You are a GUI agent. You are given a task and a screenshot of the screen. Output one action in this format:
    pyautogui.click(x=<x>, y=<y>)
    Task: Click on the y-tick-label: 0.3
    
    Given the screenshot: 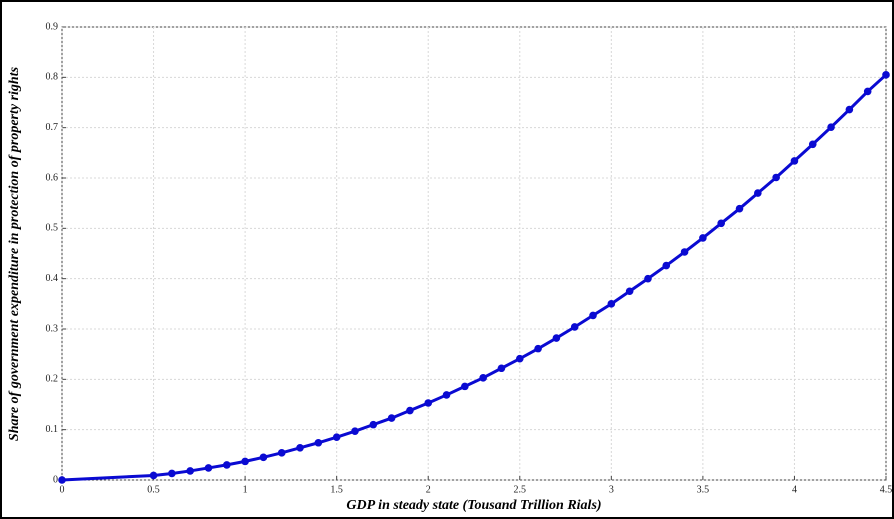 What is the action you would take?
    pyautogui.click(x=52, y=328)
    